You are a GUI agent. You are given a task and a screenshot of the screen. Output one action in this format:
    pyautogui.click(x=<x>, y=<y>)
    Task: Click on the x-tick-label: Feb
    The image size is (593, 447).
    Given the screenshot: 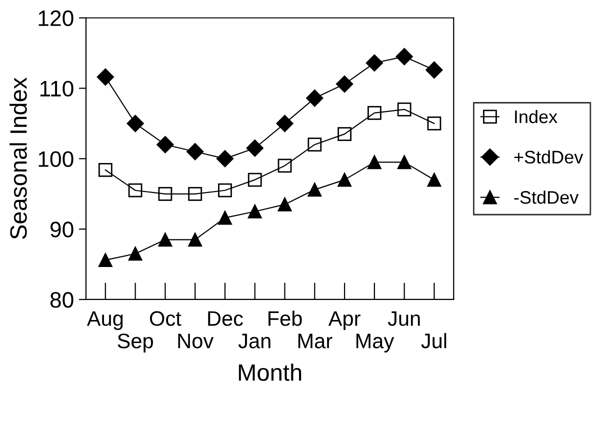 What is the action you would take?
    pyautogui.click(x=285, y=318)
    